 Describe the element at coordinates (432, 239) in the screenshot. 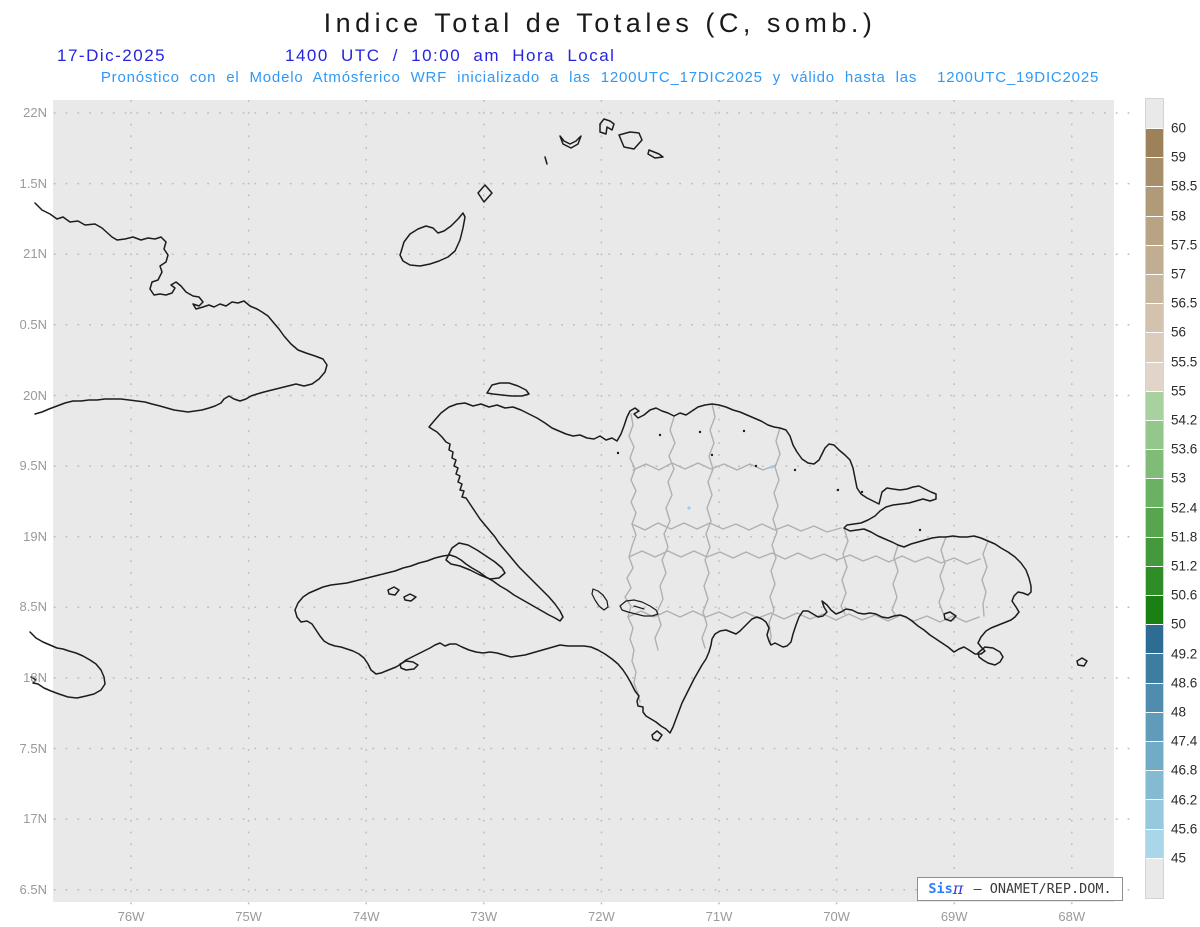

I see `island-great-inagua` at that location.